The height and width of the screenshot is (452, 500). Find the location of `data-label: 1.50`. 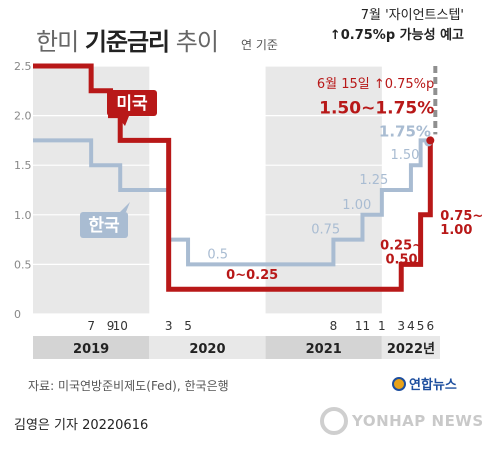

data-label: 1.50 is located at coordinates (404, 155).